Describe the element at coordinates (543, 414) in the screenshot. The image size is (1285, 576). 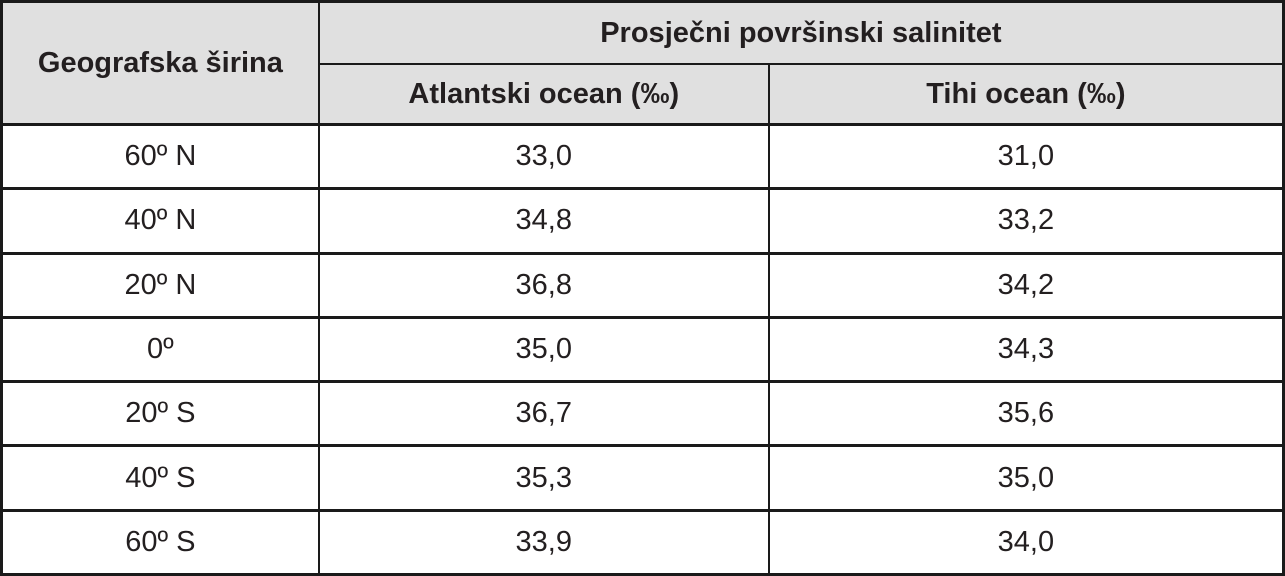
I see `cell-atlantic-value: 36,7` at that location.